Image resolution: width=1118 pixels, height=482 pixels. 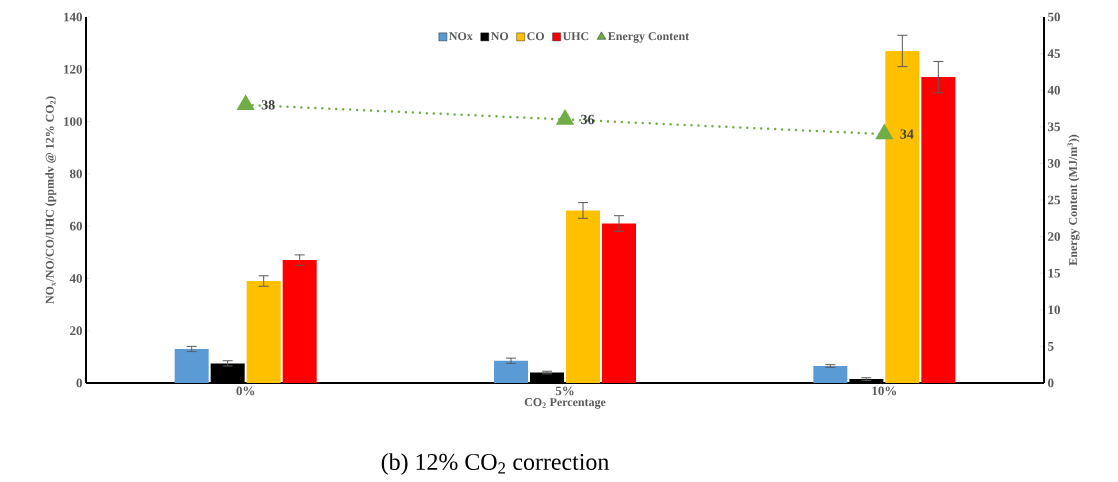 I want to click on y-tick-label: 20, so click(x=76, y=331).